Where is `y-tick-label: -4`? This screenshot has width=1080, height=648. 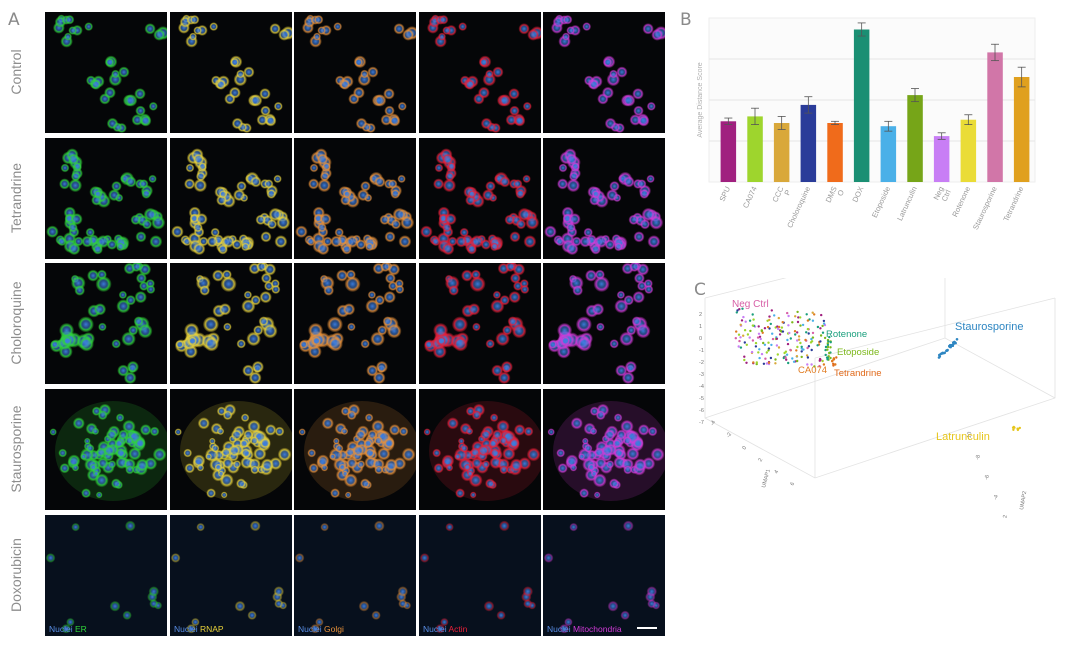
y-tick-label: -4 is located at coordinates (996, 497).